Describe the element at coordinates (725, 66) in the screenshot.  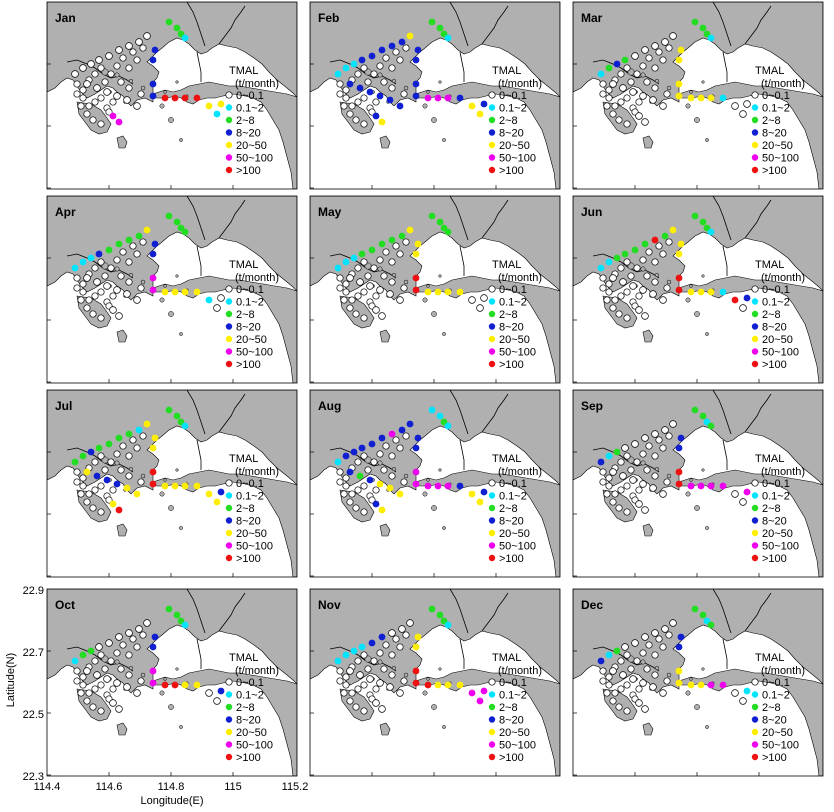
I see `river-line` at that location.